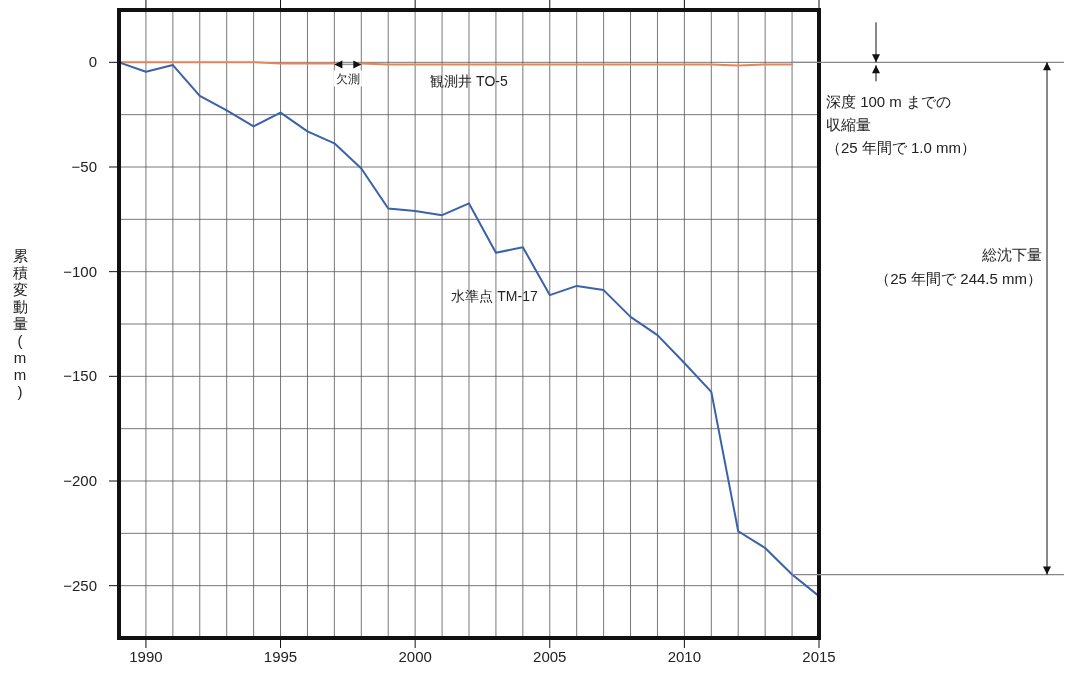 The width and height of the screenshot is (1072, 685). I want to click on y-tick-label: −50, so click(84, 166).